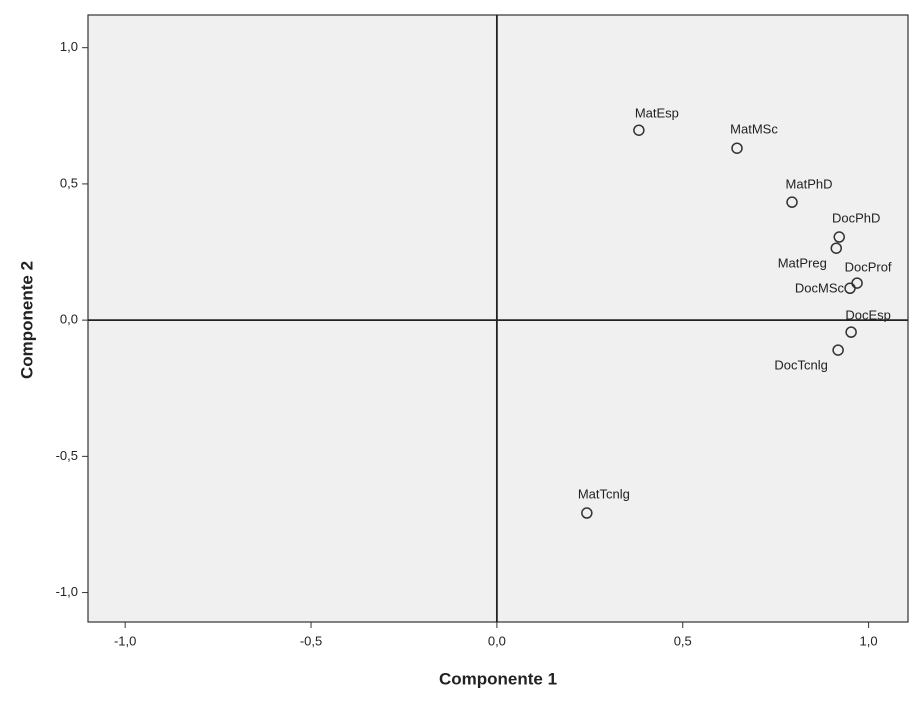 The width and height of the screenshot is (922, 710). I want to click on point-label: MatTcnlg, so click(604, 493).